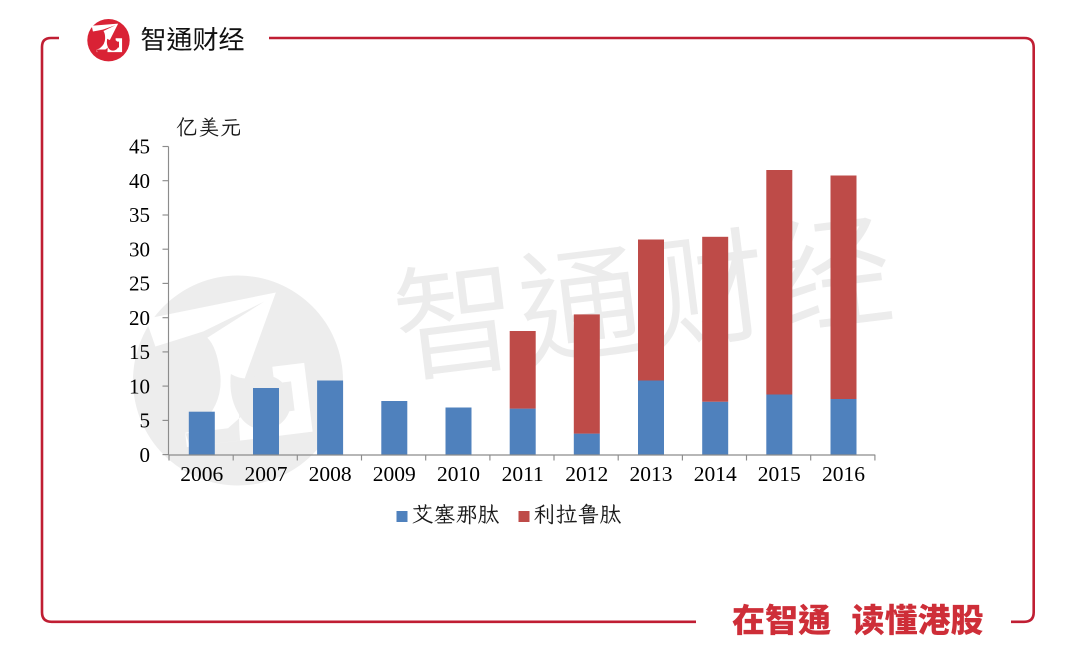 This screenshot has width=1080, height=647. I want to click on svg-text: 20, so click(139, 318).